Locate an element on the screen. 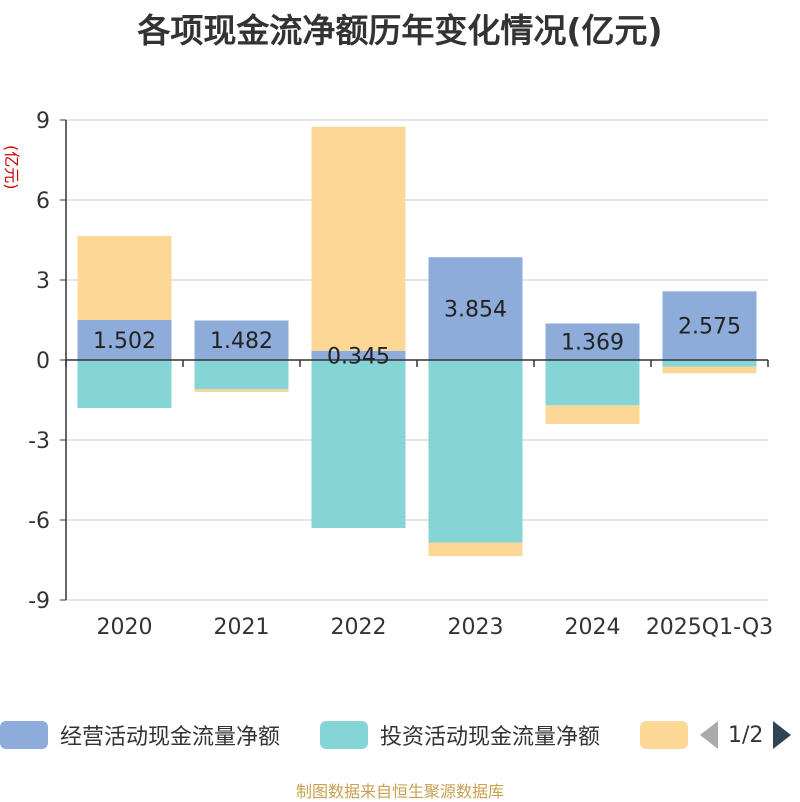  y-tick-label: 3 is located at coordinates (43, 281).